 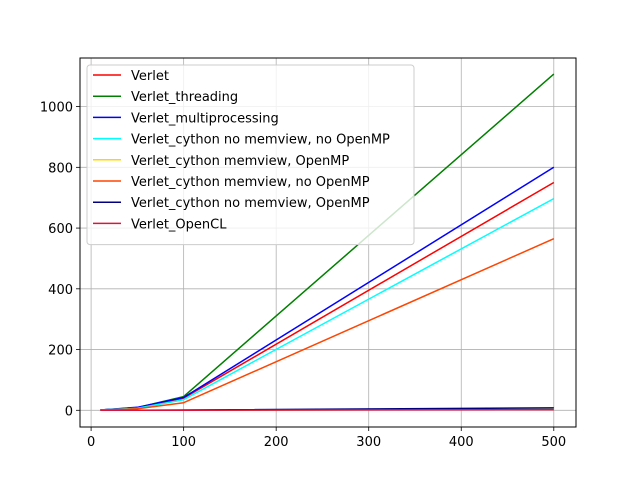 What do you see at coordinates (184, 97) in the screenshot?
I see `legend-label: Verlet_threading` at bounding box center [184, 97].